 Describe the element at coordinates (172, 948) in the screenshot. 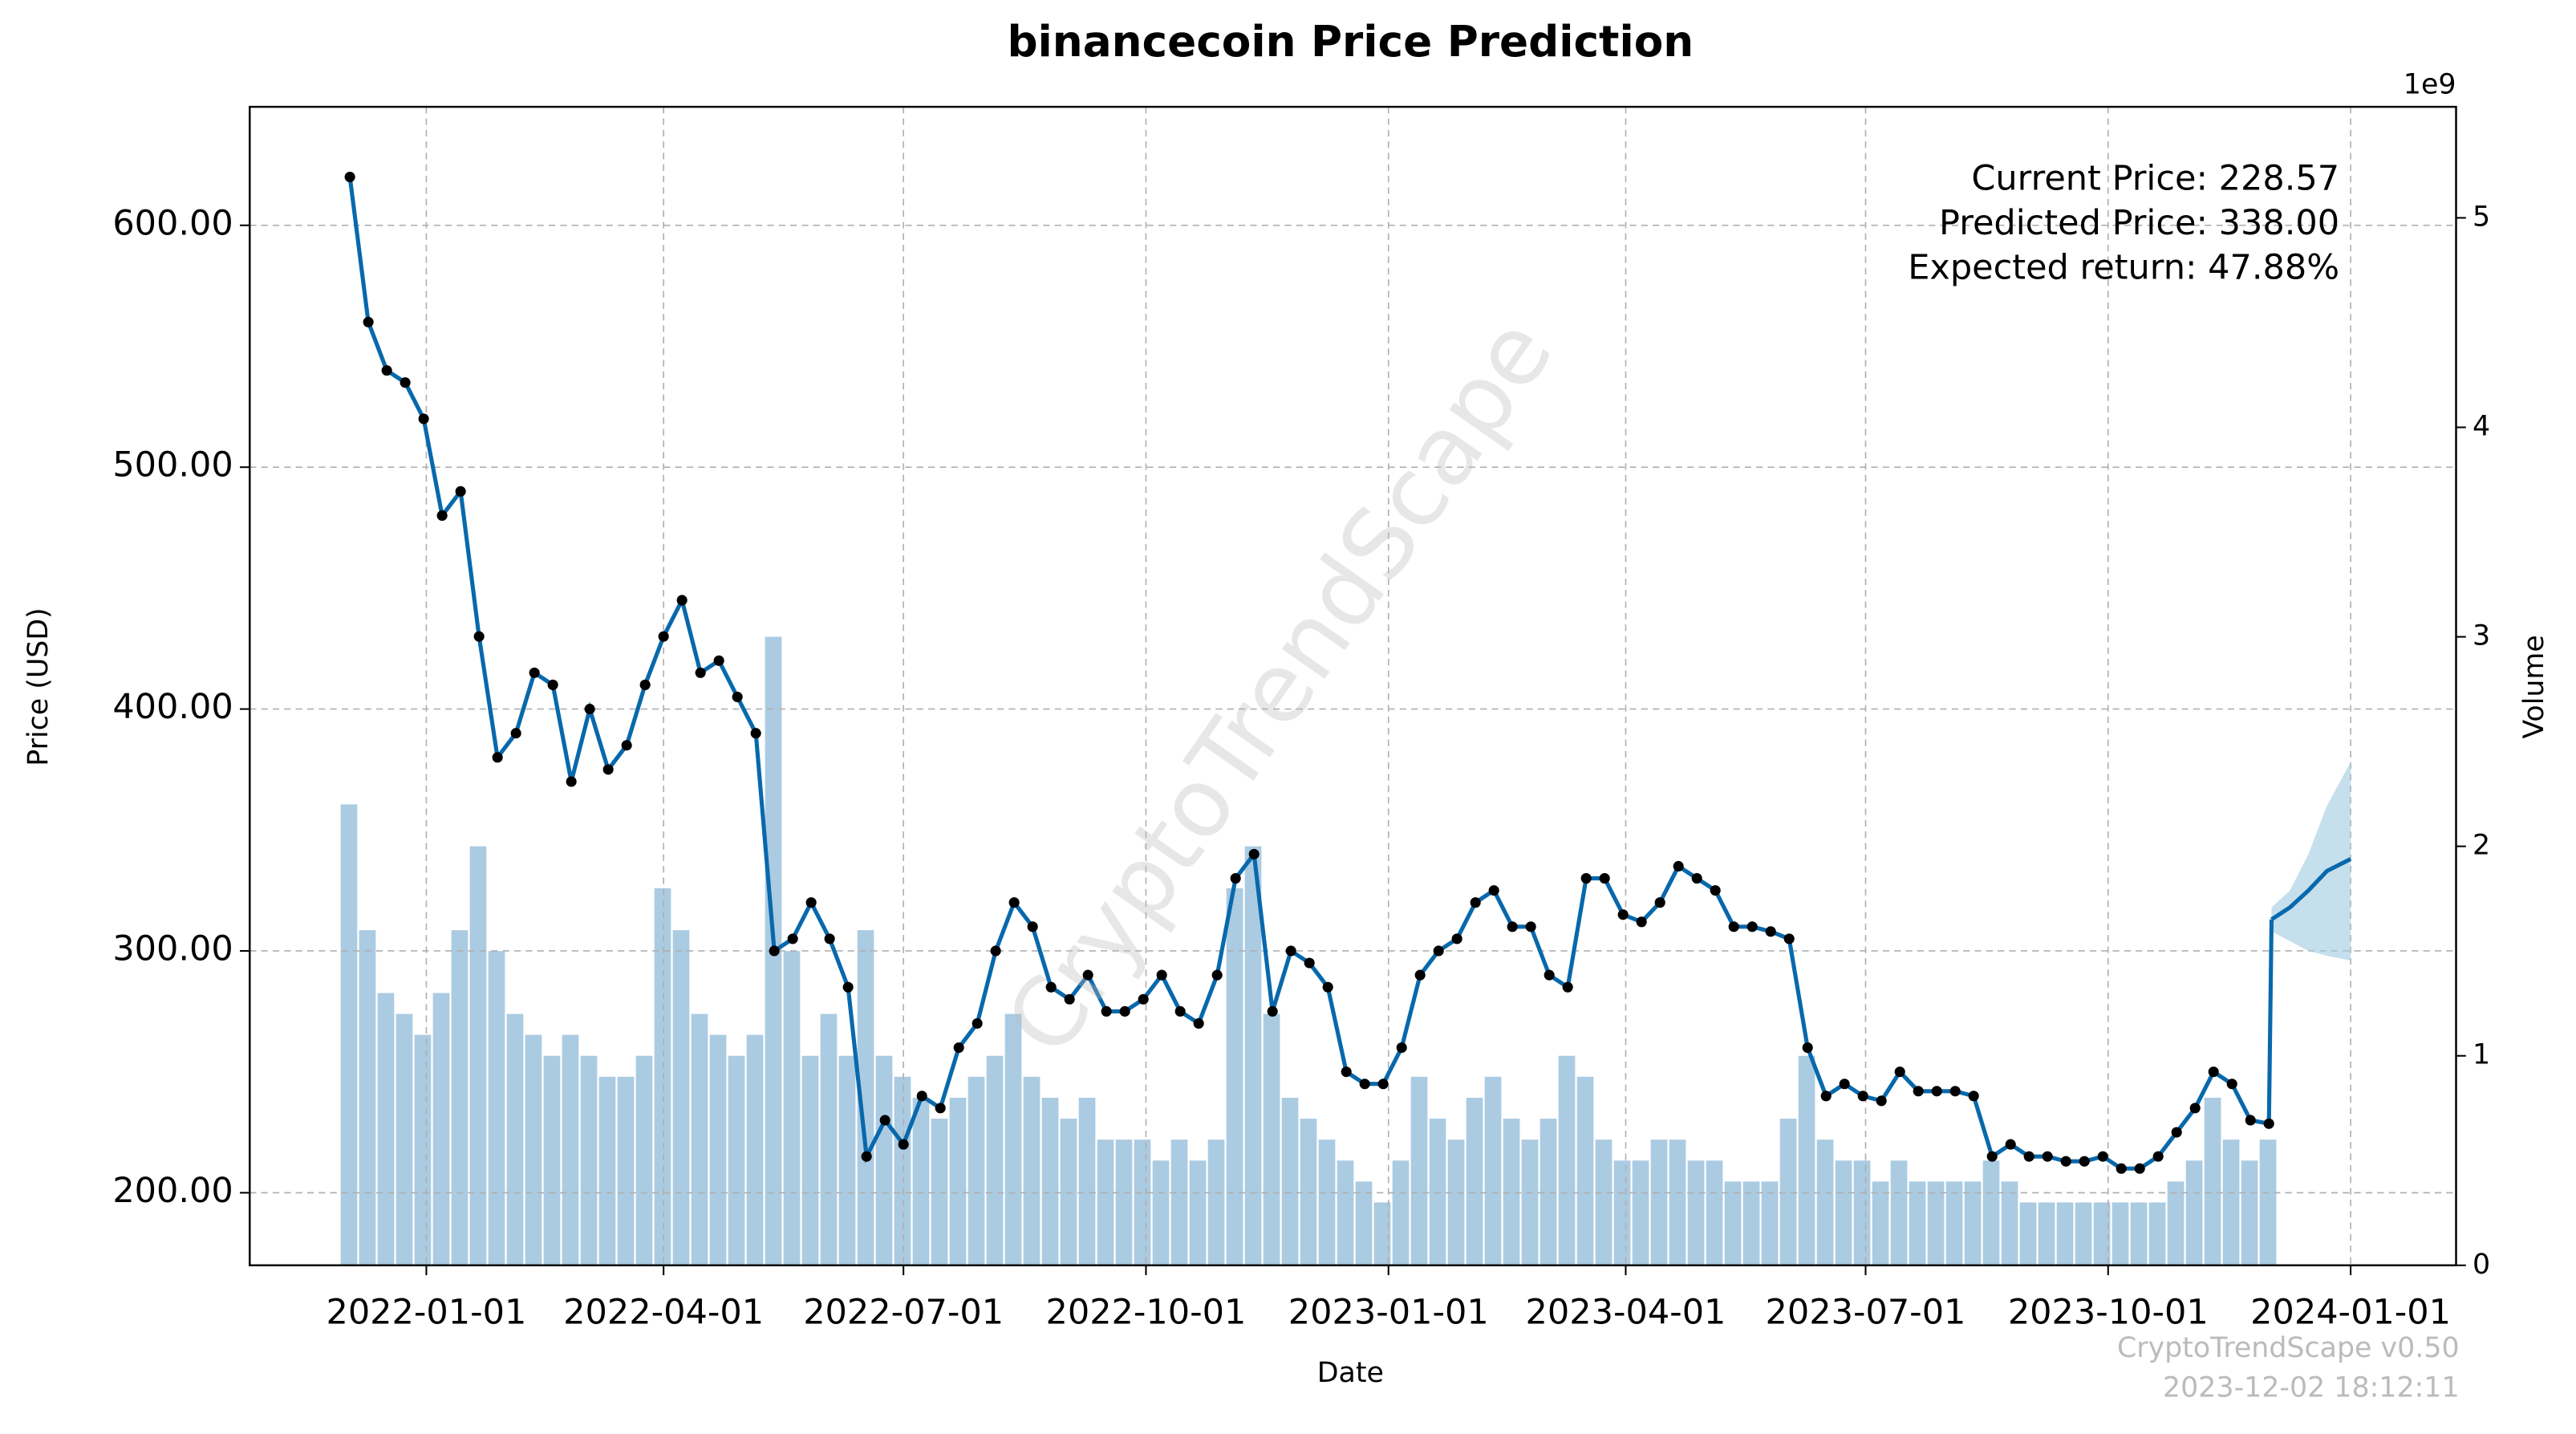

I see `y-tick-label: 300.00` at that location.